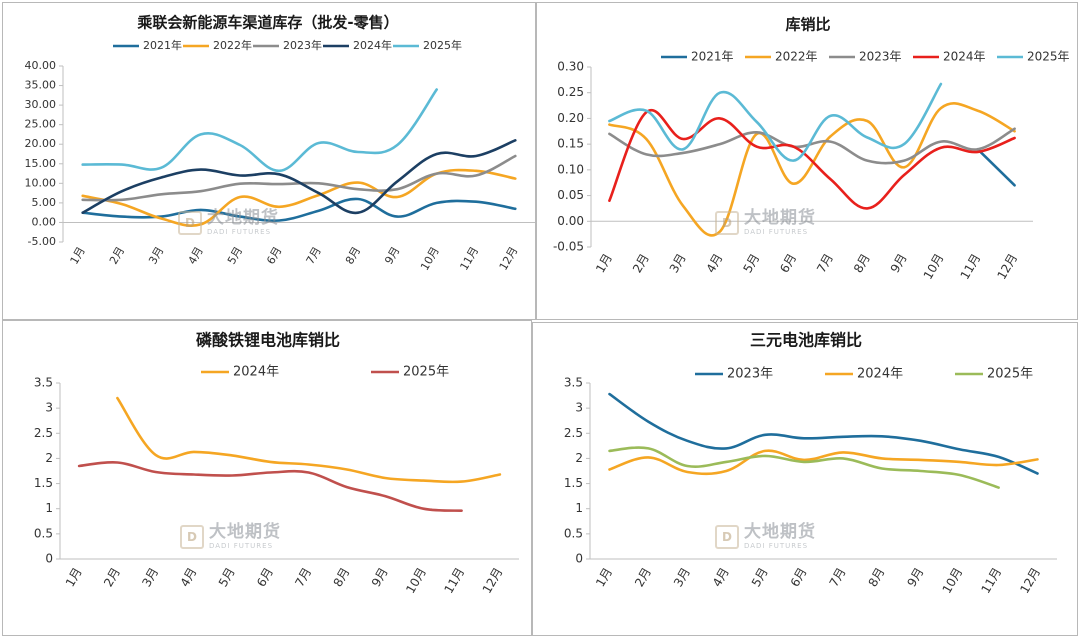 This screenshot has height=638, width=1080. I want to click on y-tick-label: 0.05, so click(570, 195).